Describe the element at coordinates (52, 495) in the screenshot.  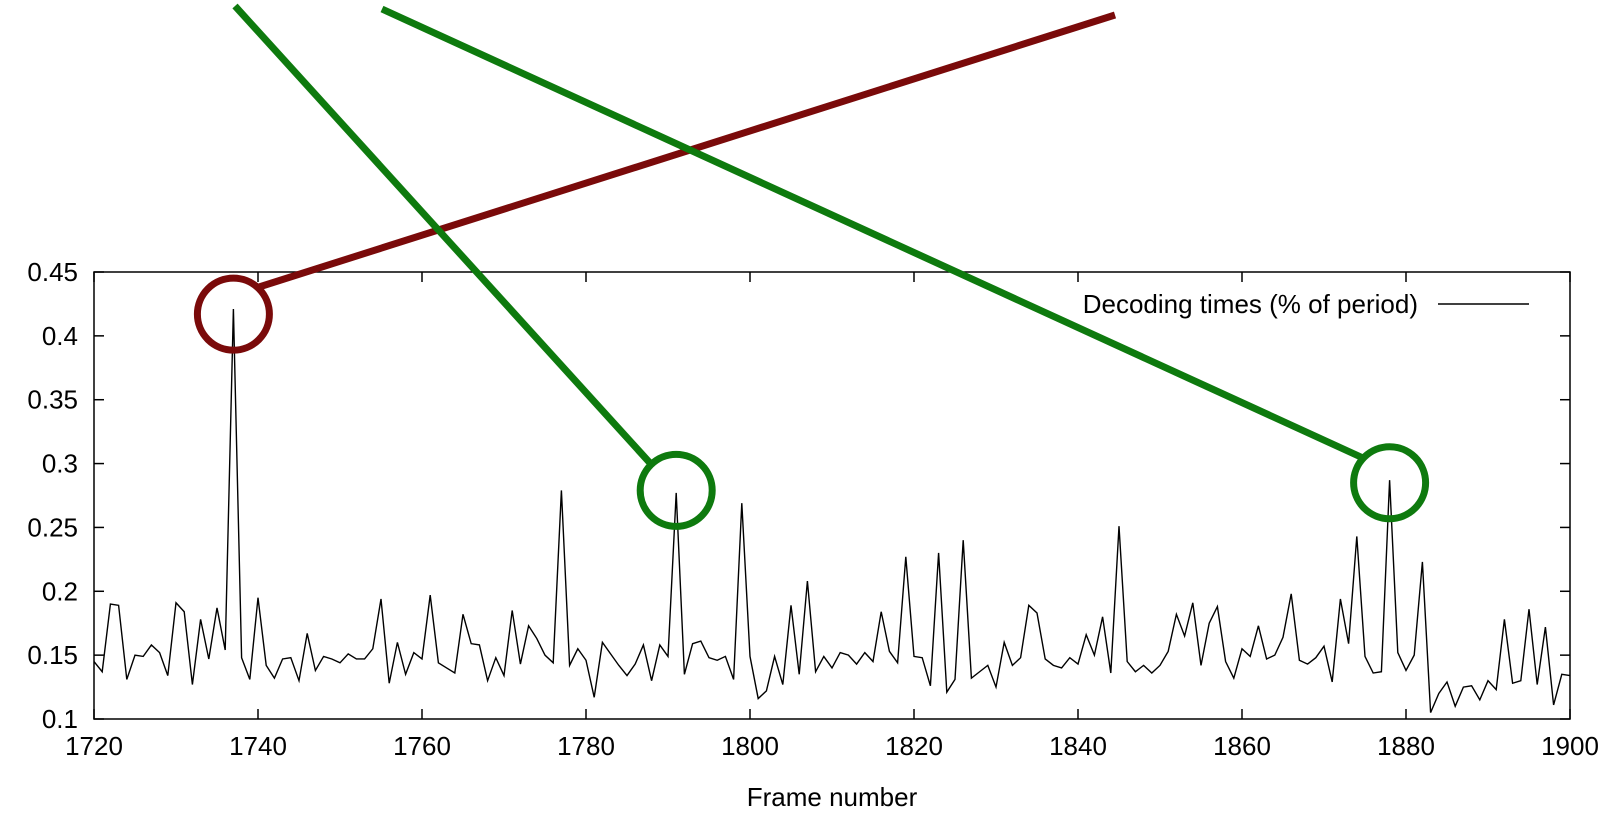
I see `y-tick-labels: 0.1 0.15 0.2 0.25 0.3 0.35 0.4 0.45` at that location.